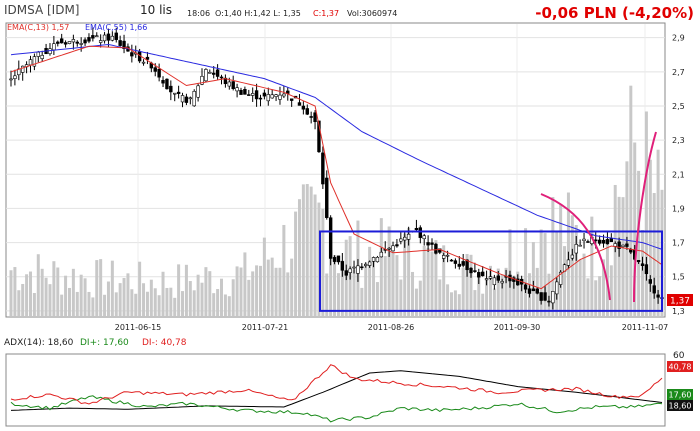 Image resolution: width=700 pixels, height=431 pixels. What do you see at coordinates (680, 300) in the screenshot?
I see `last-price-tag` at bounding box center [680, 300].